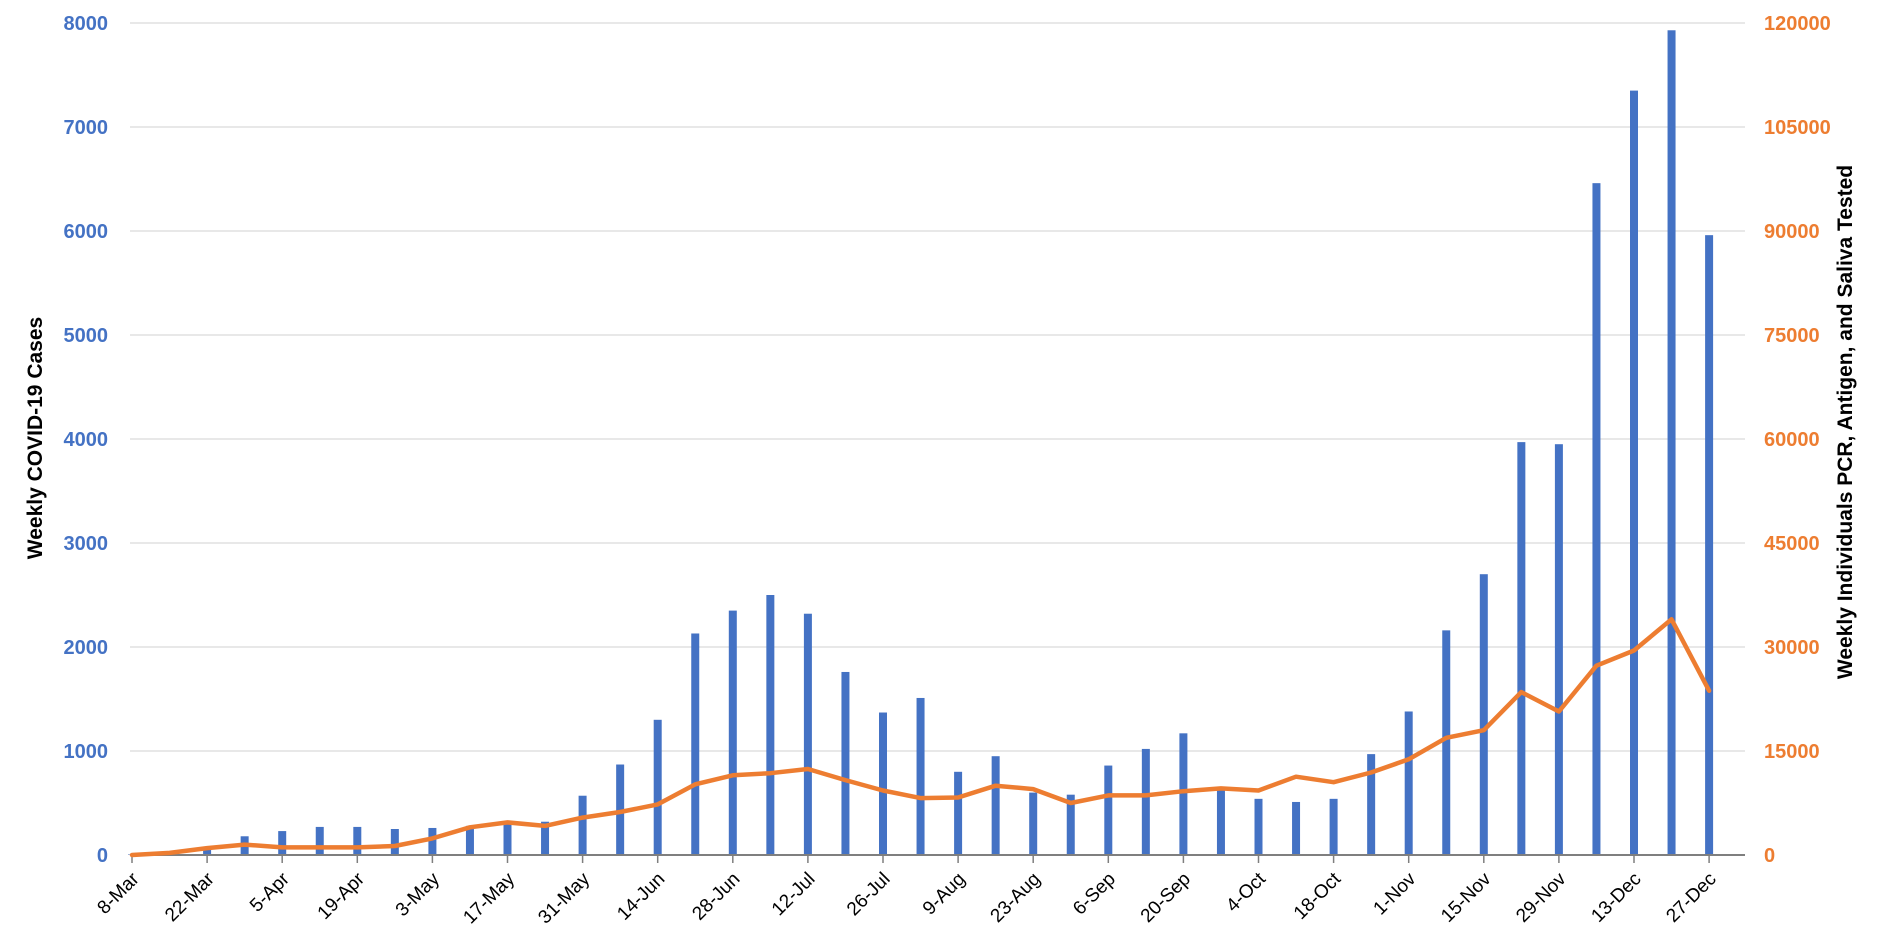  Describe the element at coordinates (1792, 336) in the screenshot. I see `right-tick-label: 75000` at that location.